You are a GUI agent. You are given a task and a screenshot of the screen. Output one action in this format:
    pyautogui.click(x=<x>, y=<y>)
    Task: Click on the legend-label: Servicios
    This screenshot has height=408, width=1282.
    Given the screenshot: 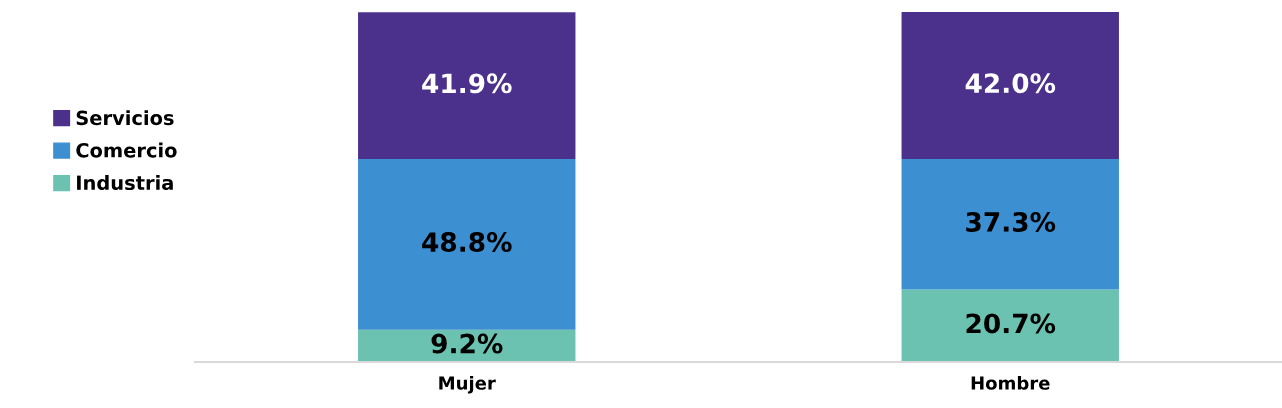 What is the action you would take?
    pyautogui.click(x=125, y=118)
    